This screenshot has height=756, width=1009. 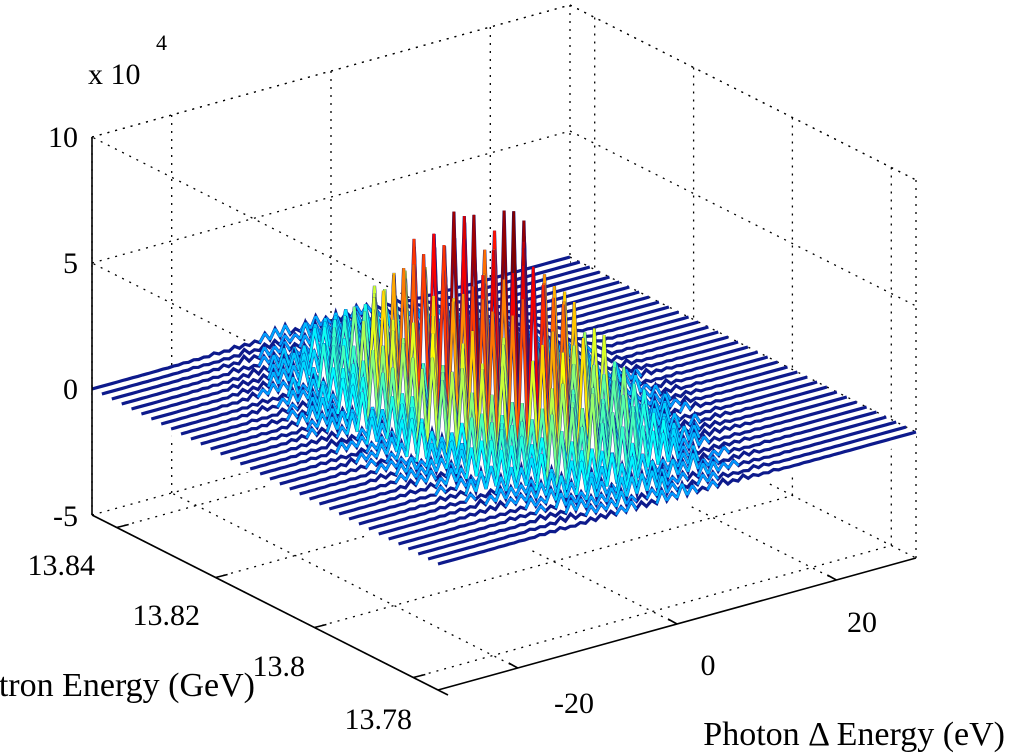 What do you see at coordinates (379, 719) in the screenshot?
I see `y-tick-label: 13.78` at bounding box center [379, 719].